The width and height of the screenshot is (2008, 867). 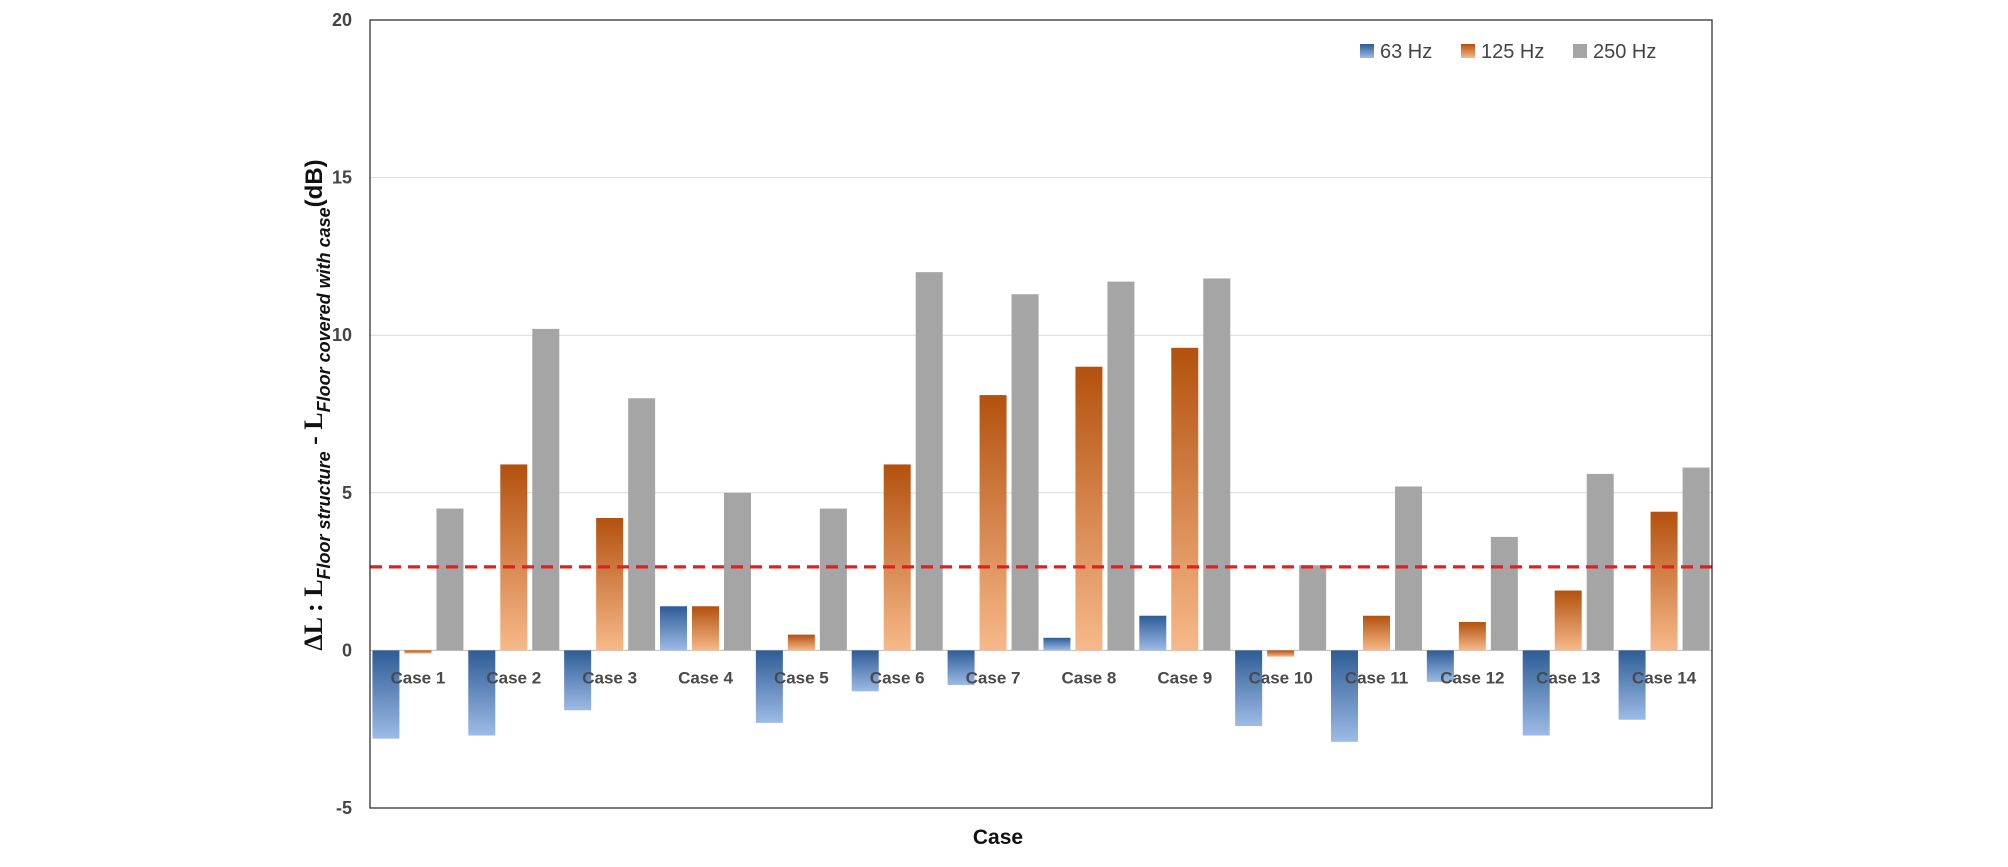 I want to click on legend-label: 125 Hz, so click(x=1512, y=52).